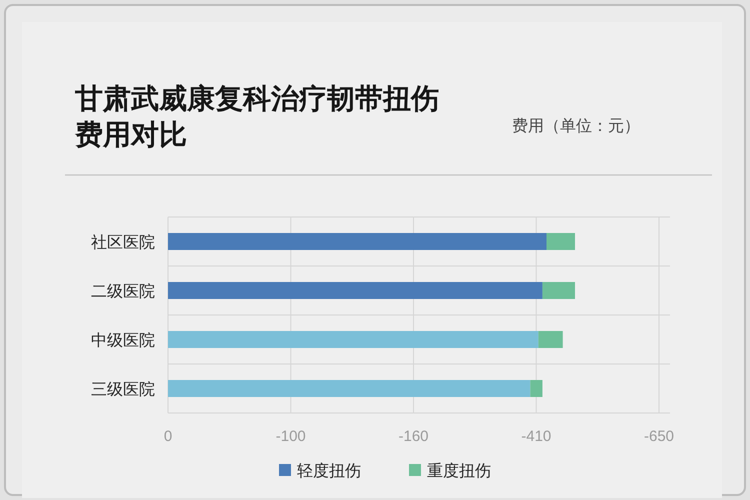 This screenshot has width=750, height=500. I want to click on text: -650, so click(659, 436).